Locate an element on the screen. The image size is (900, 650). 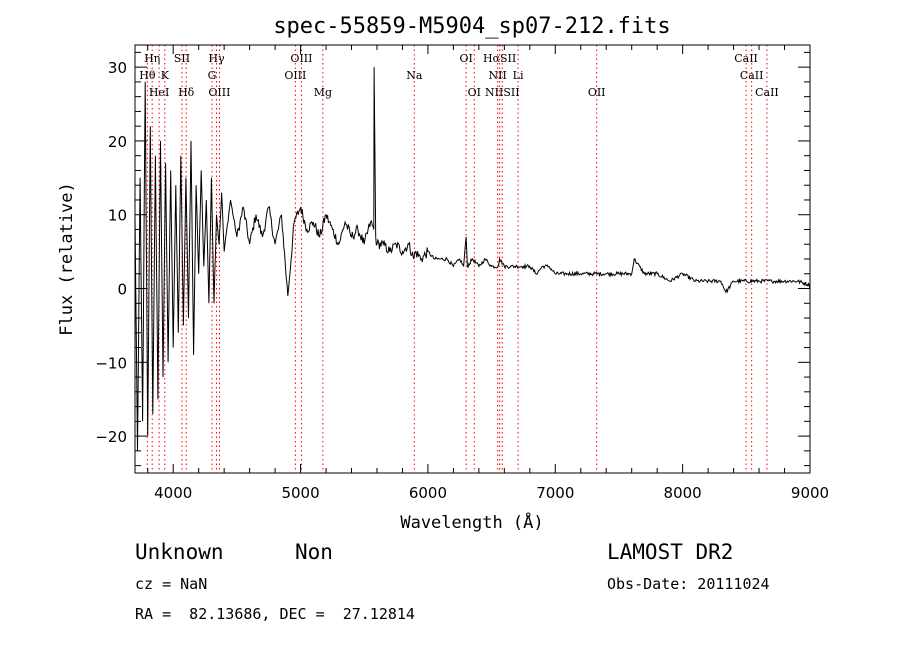
line-label: Li is located at coordinates (518, 75).